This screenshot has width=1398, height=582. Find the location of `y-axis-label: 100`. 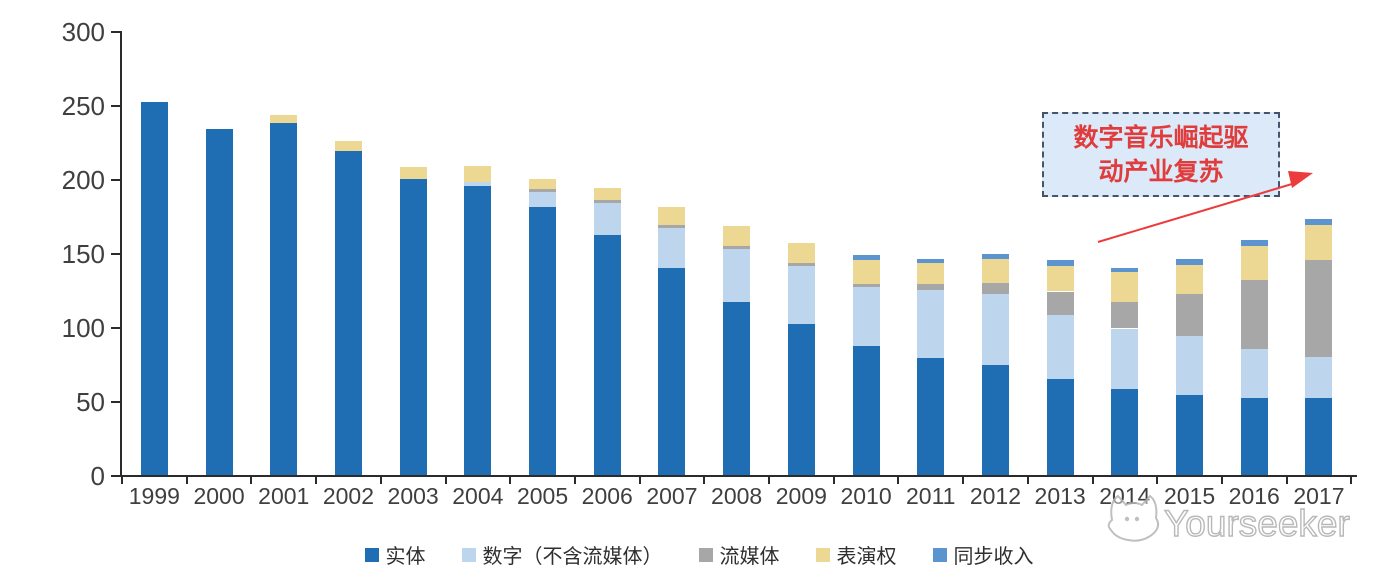

y-axis-label: 100 is located at coordinates (83, 328).